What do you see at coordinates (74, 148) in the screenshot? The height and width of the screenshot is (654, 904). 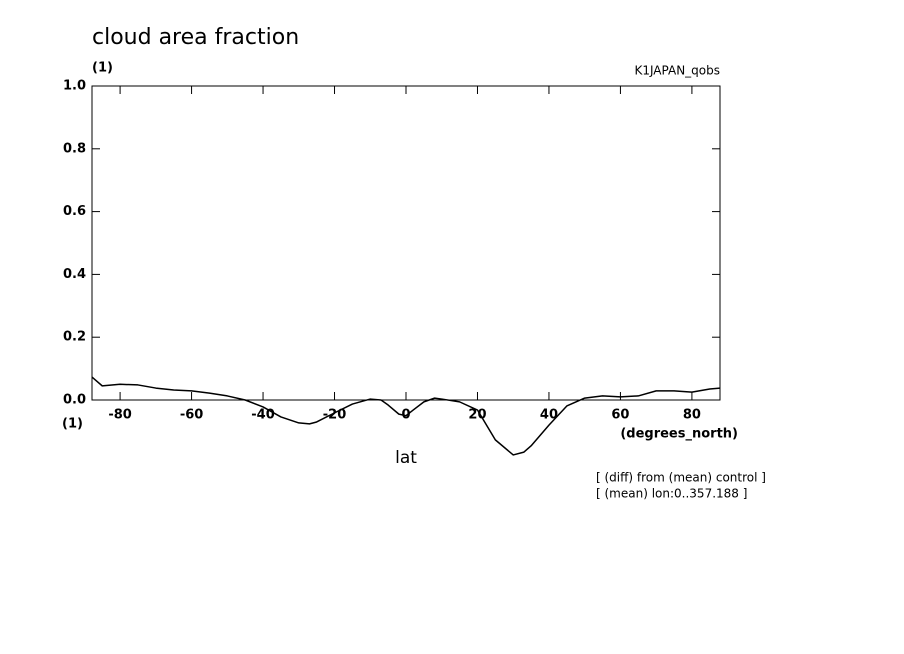 I see `y-tick-label: 0.8` at bounding box center [74, 148].